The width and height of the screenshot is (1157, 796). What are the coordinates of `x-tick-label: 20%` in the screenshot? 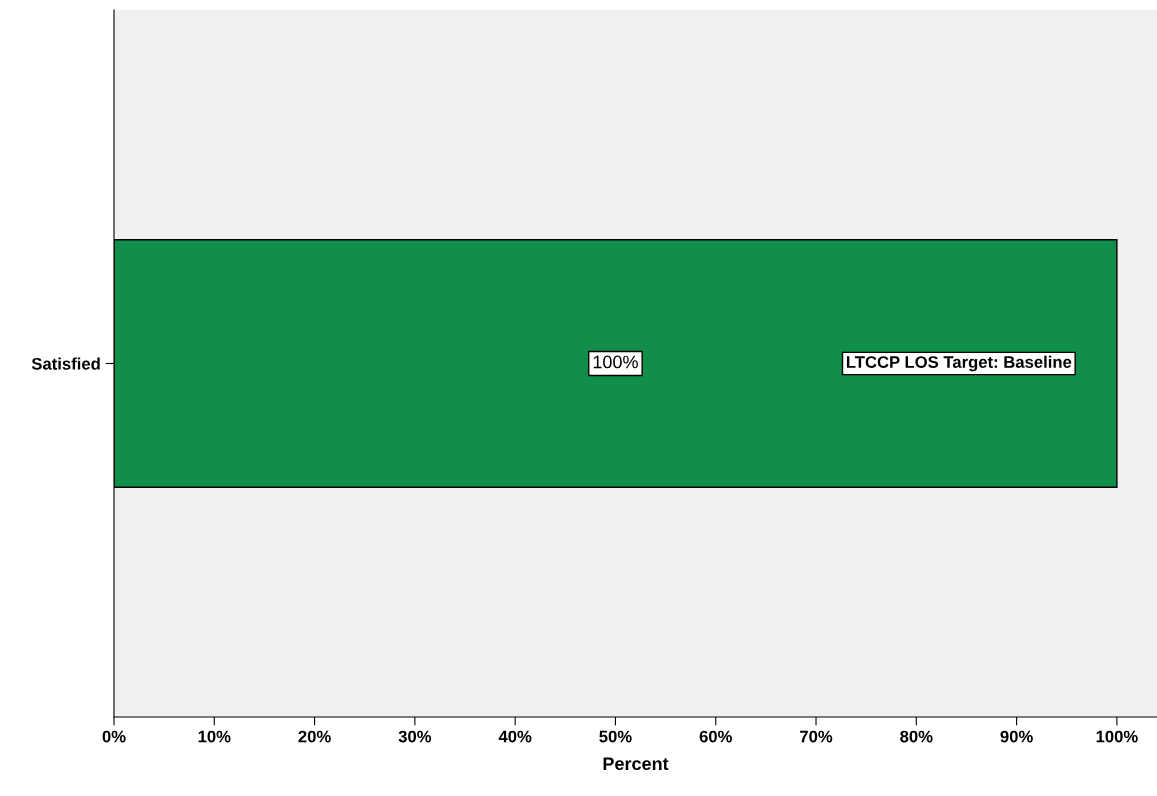 It's located at (314, 736).